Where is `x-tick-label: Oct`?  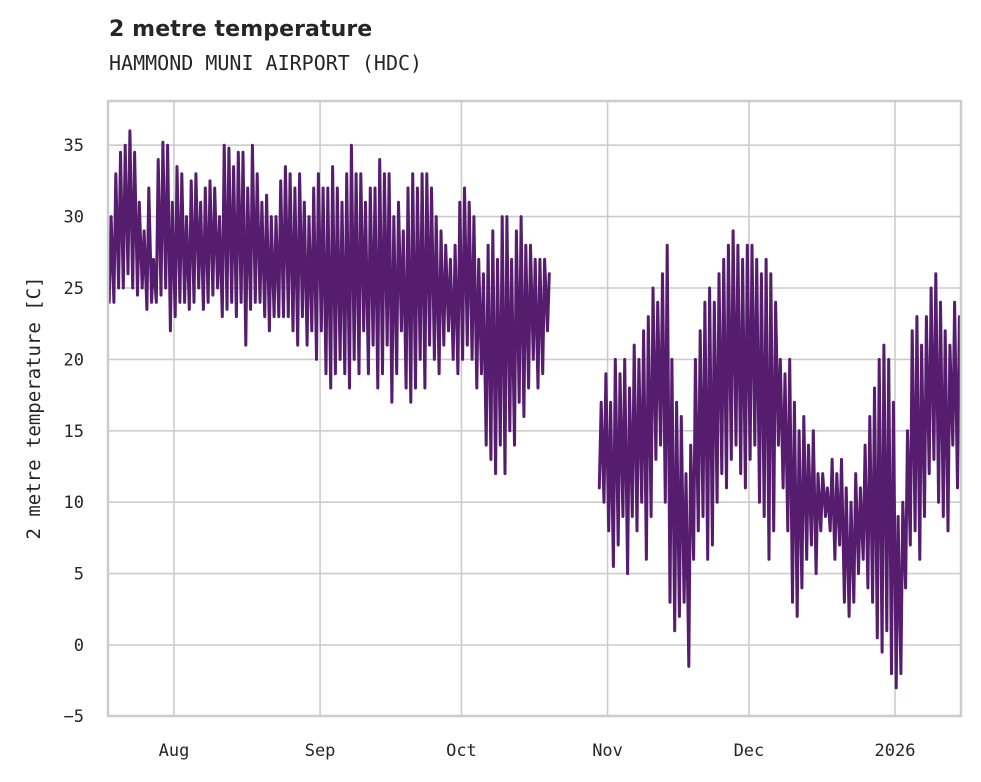 x-tick-label: Oct is located at coordinates (461, 751).